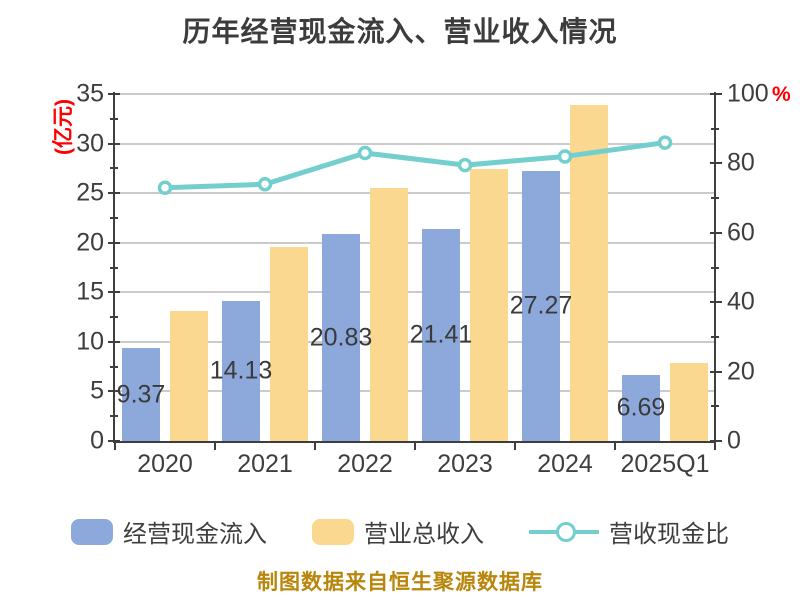  I want to click on legend-label: 经营现金流入, so click(195, 534).